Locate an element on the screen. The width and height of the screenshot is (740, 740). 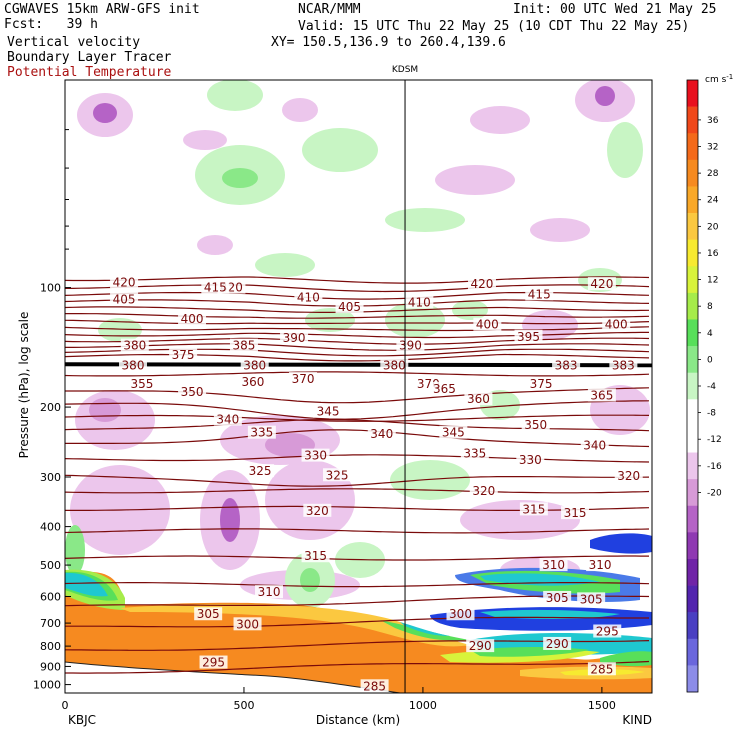
x-axis-title: Distance (km) is located at coordinates (358, 720).